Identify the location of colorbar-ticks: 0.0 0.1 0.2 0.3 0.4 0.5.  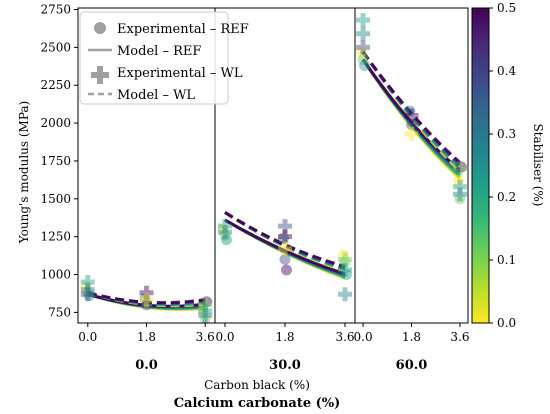
(502, 165).